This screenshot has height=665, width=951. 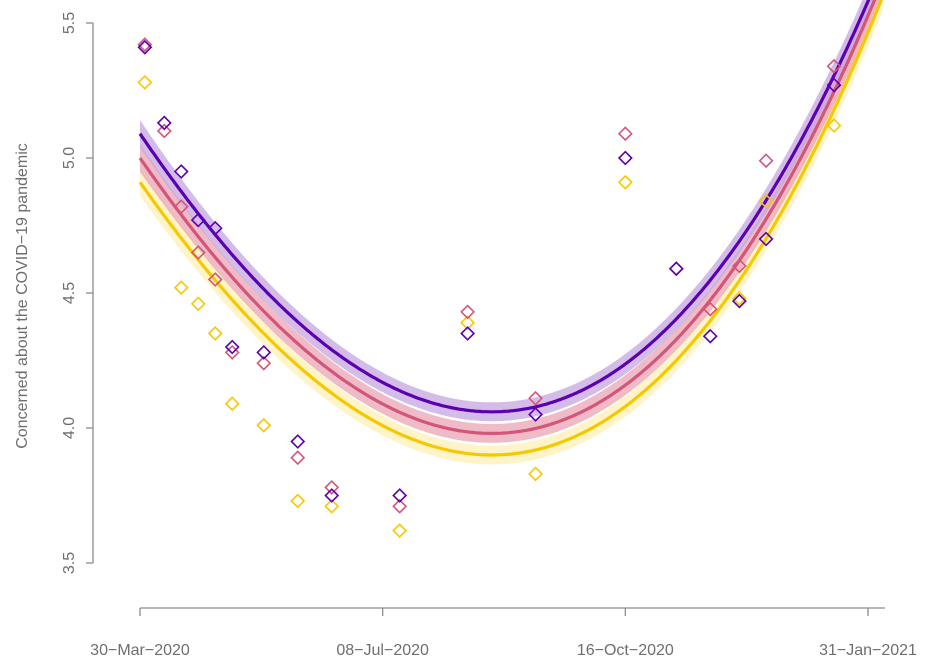 What do you see at coordinates (69, 428) in the screenshot?
I see `y-tick-label: 4.0` at bounding box center [69, 428].